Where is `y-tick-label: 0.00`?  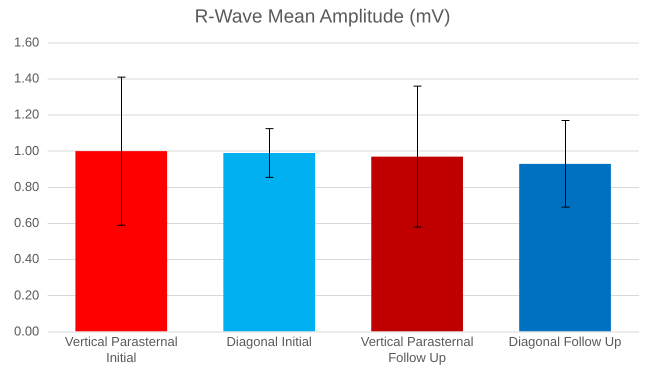
y-tick-label: 0.00 is located at coordinates (27, 330).